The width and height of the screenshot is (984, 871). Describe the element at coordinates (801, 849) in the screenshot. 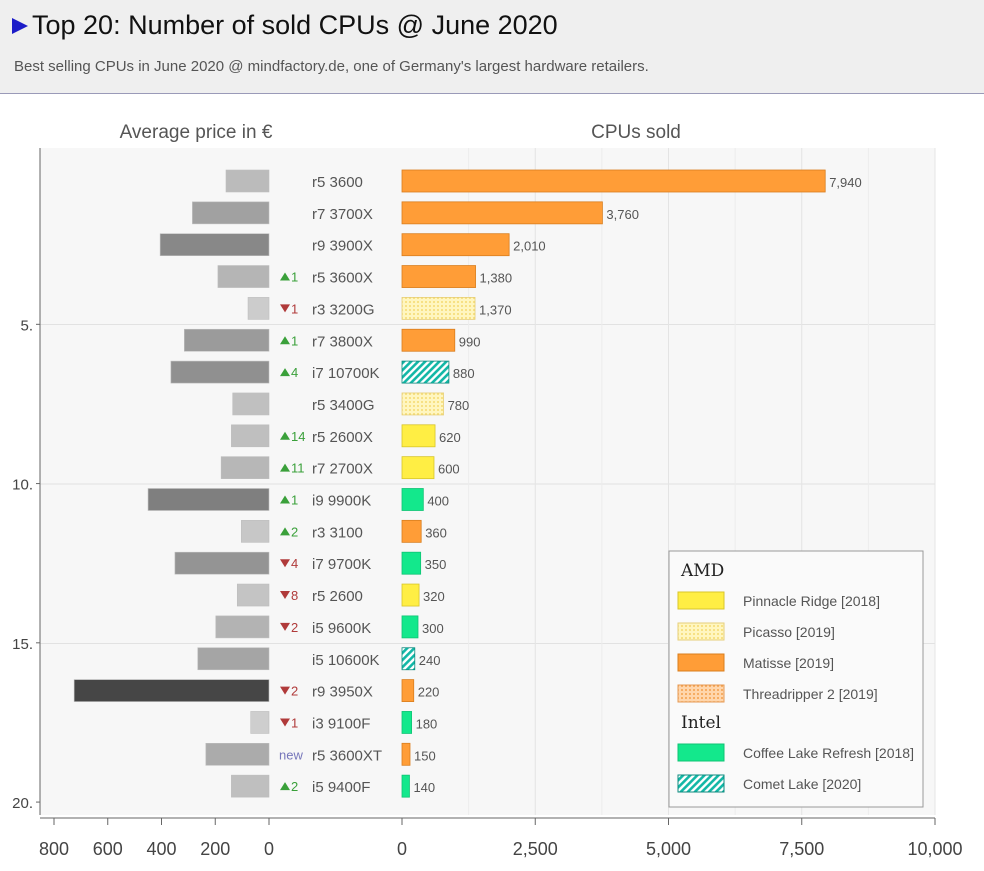

I see `right-x-tick-label: 7,500` at that location.